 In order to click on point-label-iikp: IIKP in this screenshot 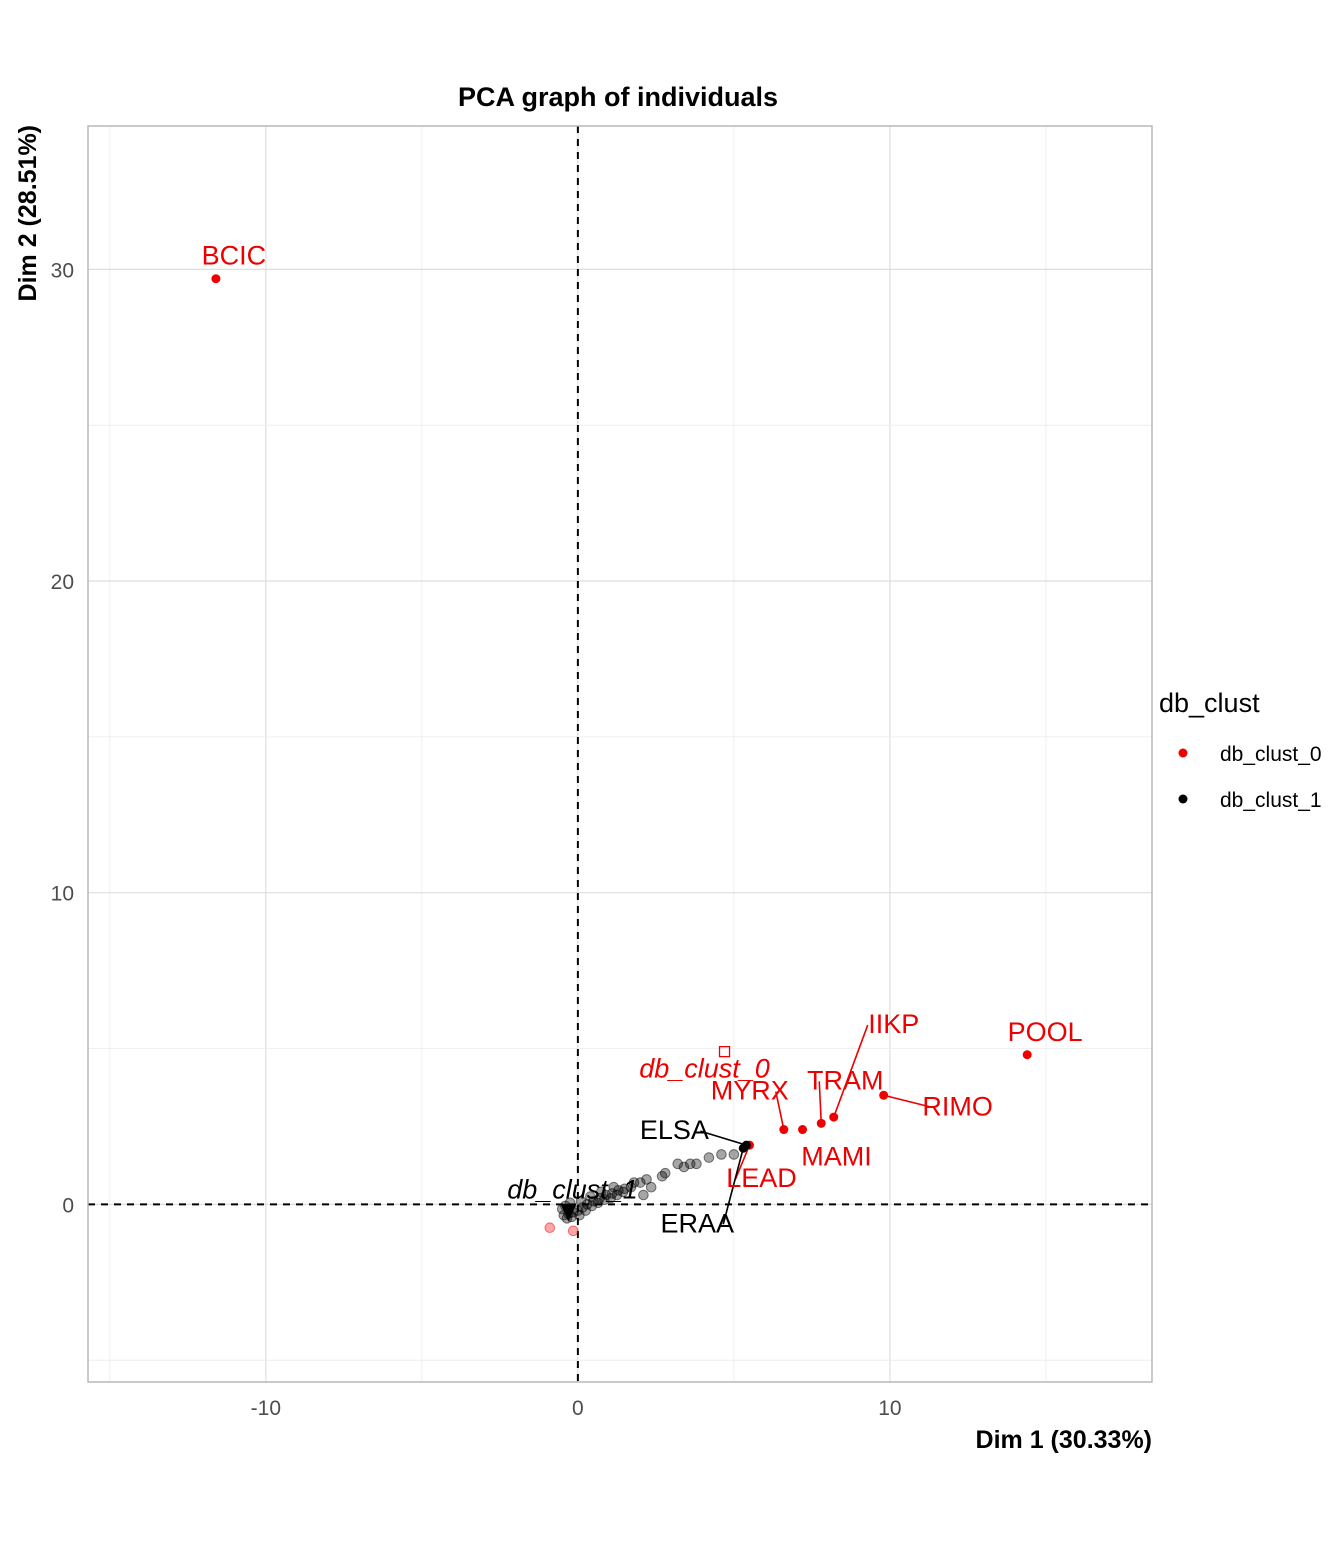, I will do `click(893, 1024)`.